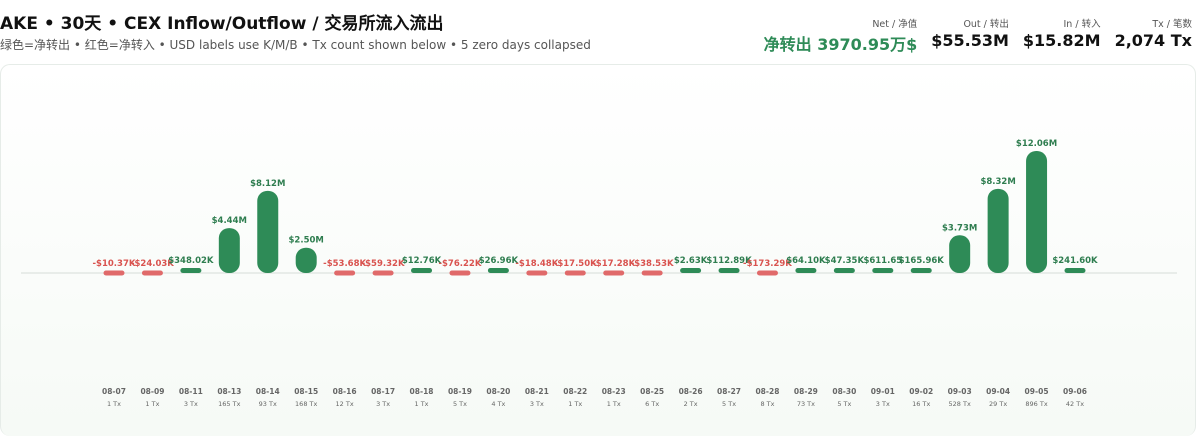 The image size is (1200, 437). Describe the element at coordinates (883, 391) in the screenshot. I see `x-tick-09-01: 09-01` at that location.